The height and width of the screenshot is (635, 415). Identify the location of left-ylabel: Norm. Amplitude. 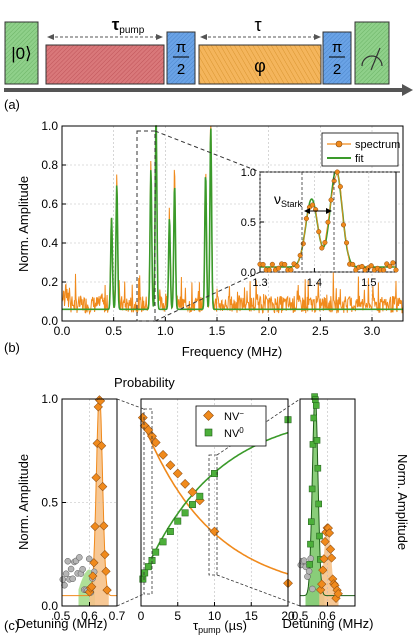
(23, 502).